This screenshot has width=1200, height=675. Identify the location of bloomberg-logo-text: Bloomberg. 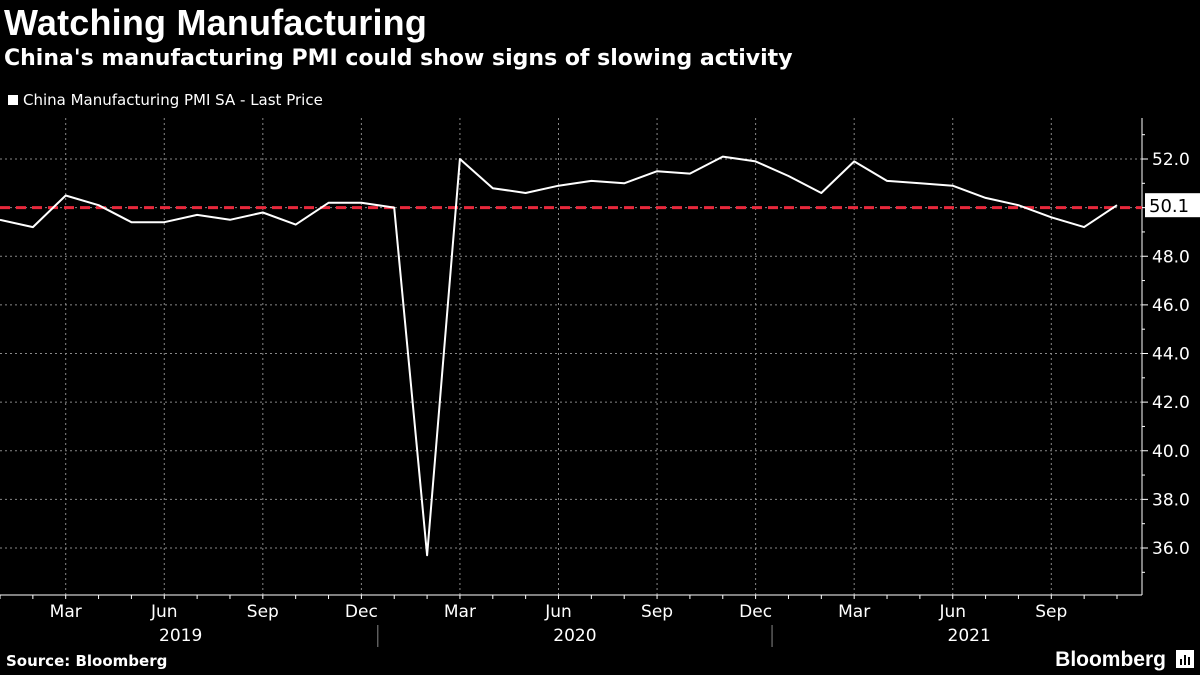
(1110, 659).